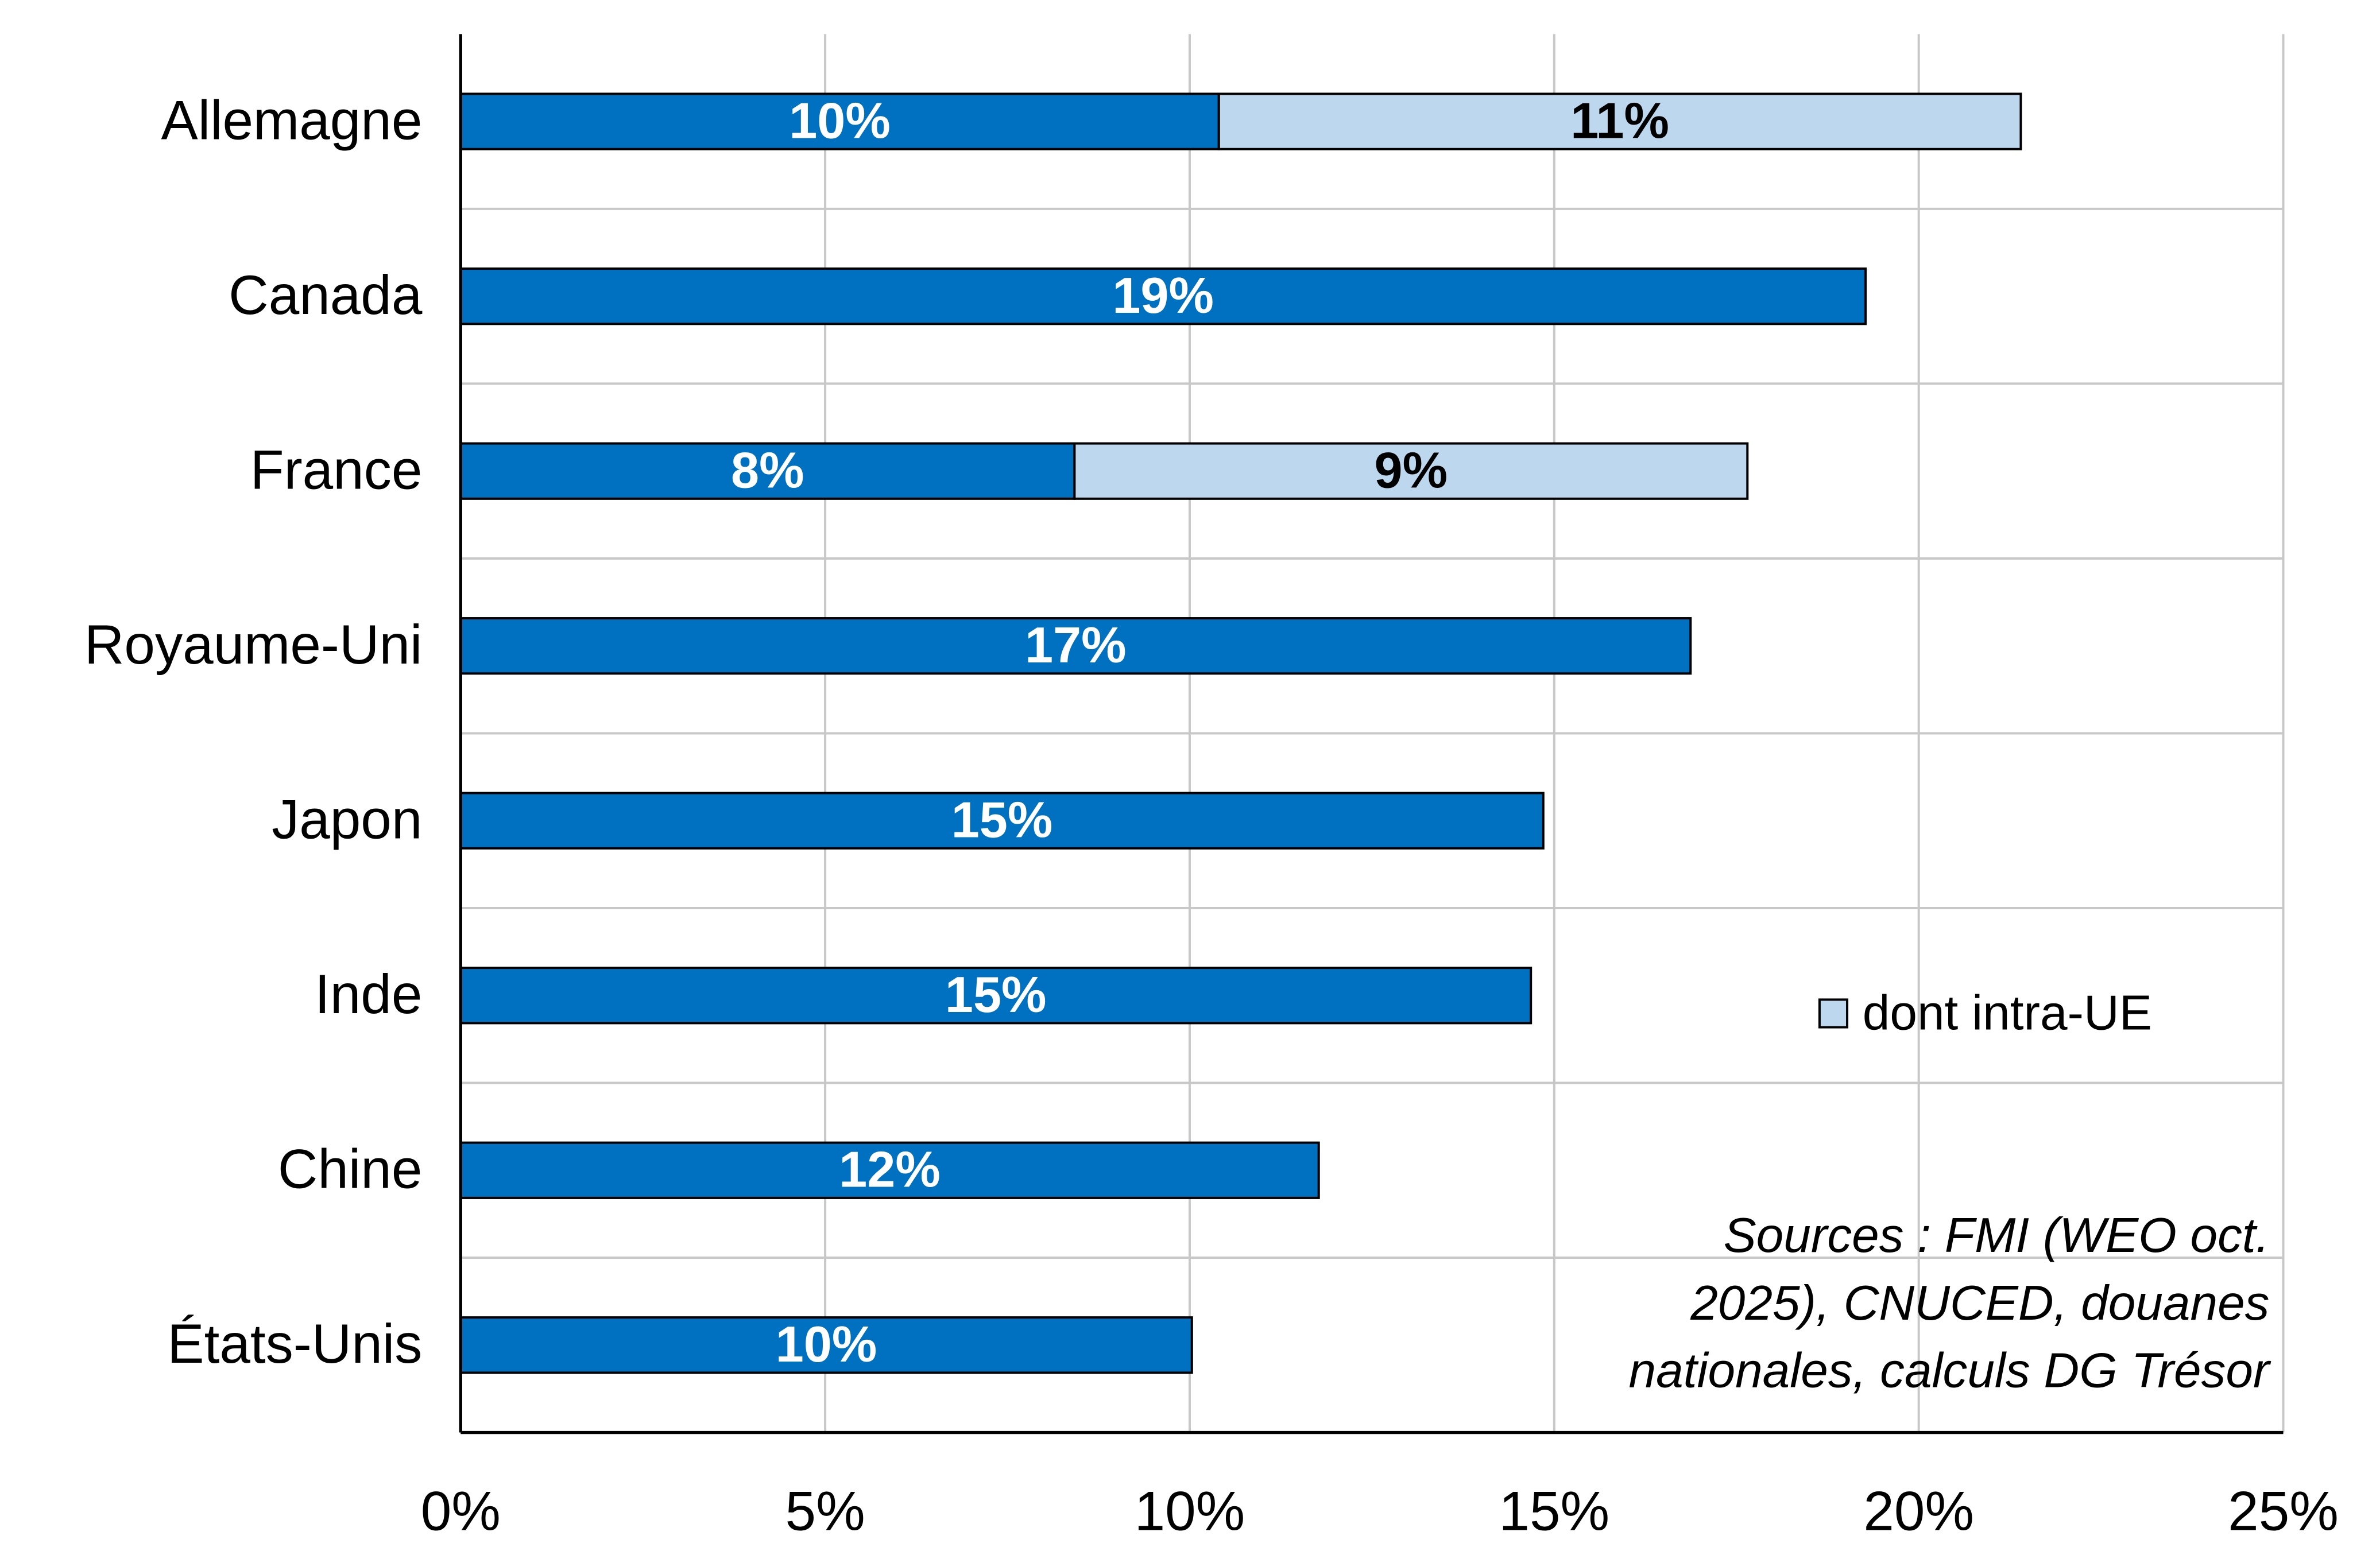  I want to click on y-tick-label: Chine, so click(351, 1169).